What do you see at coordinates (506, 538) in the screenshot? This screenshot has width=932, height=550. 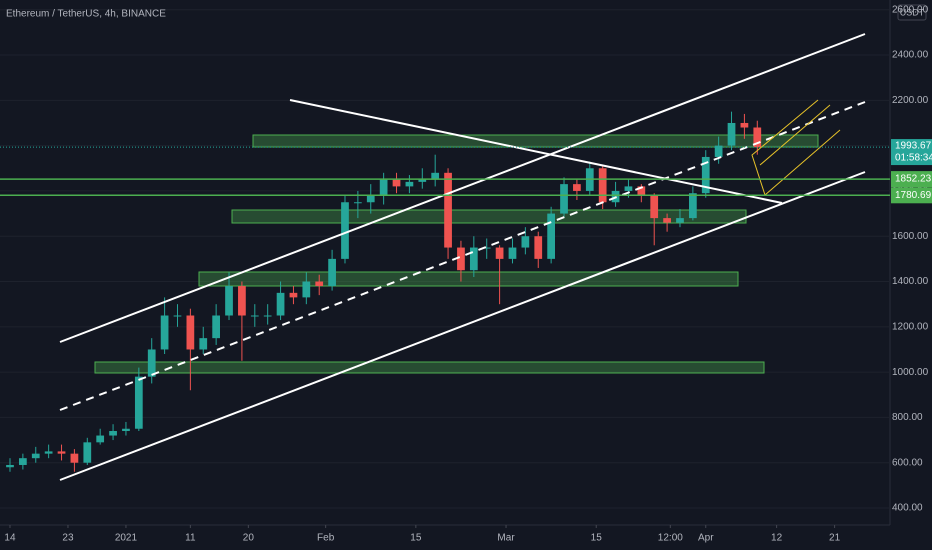 I see `x-tick-label: Mar` at bounding box center [506, 538].